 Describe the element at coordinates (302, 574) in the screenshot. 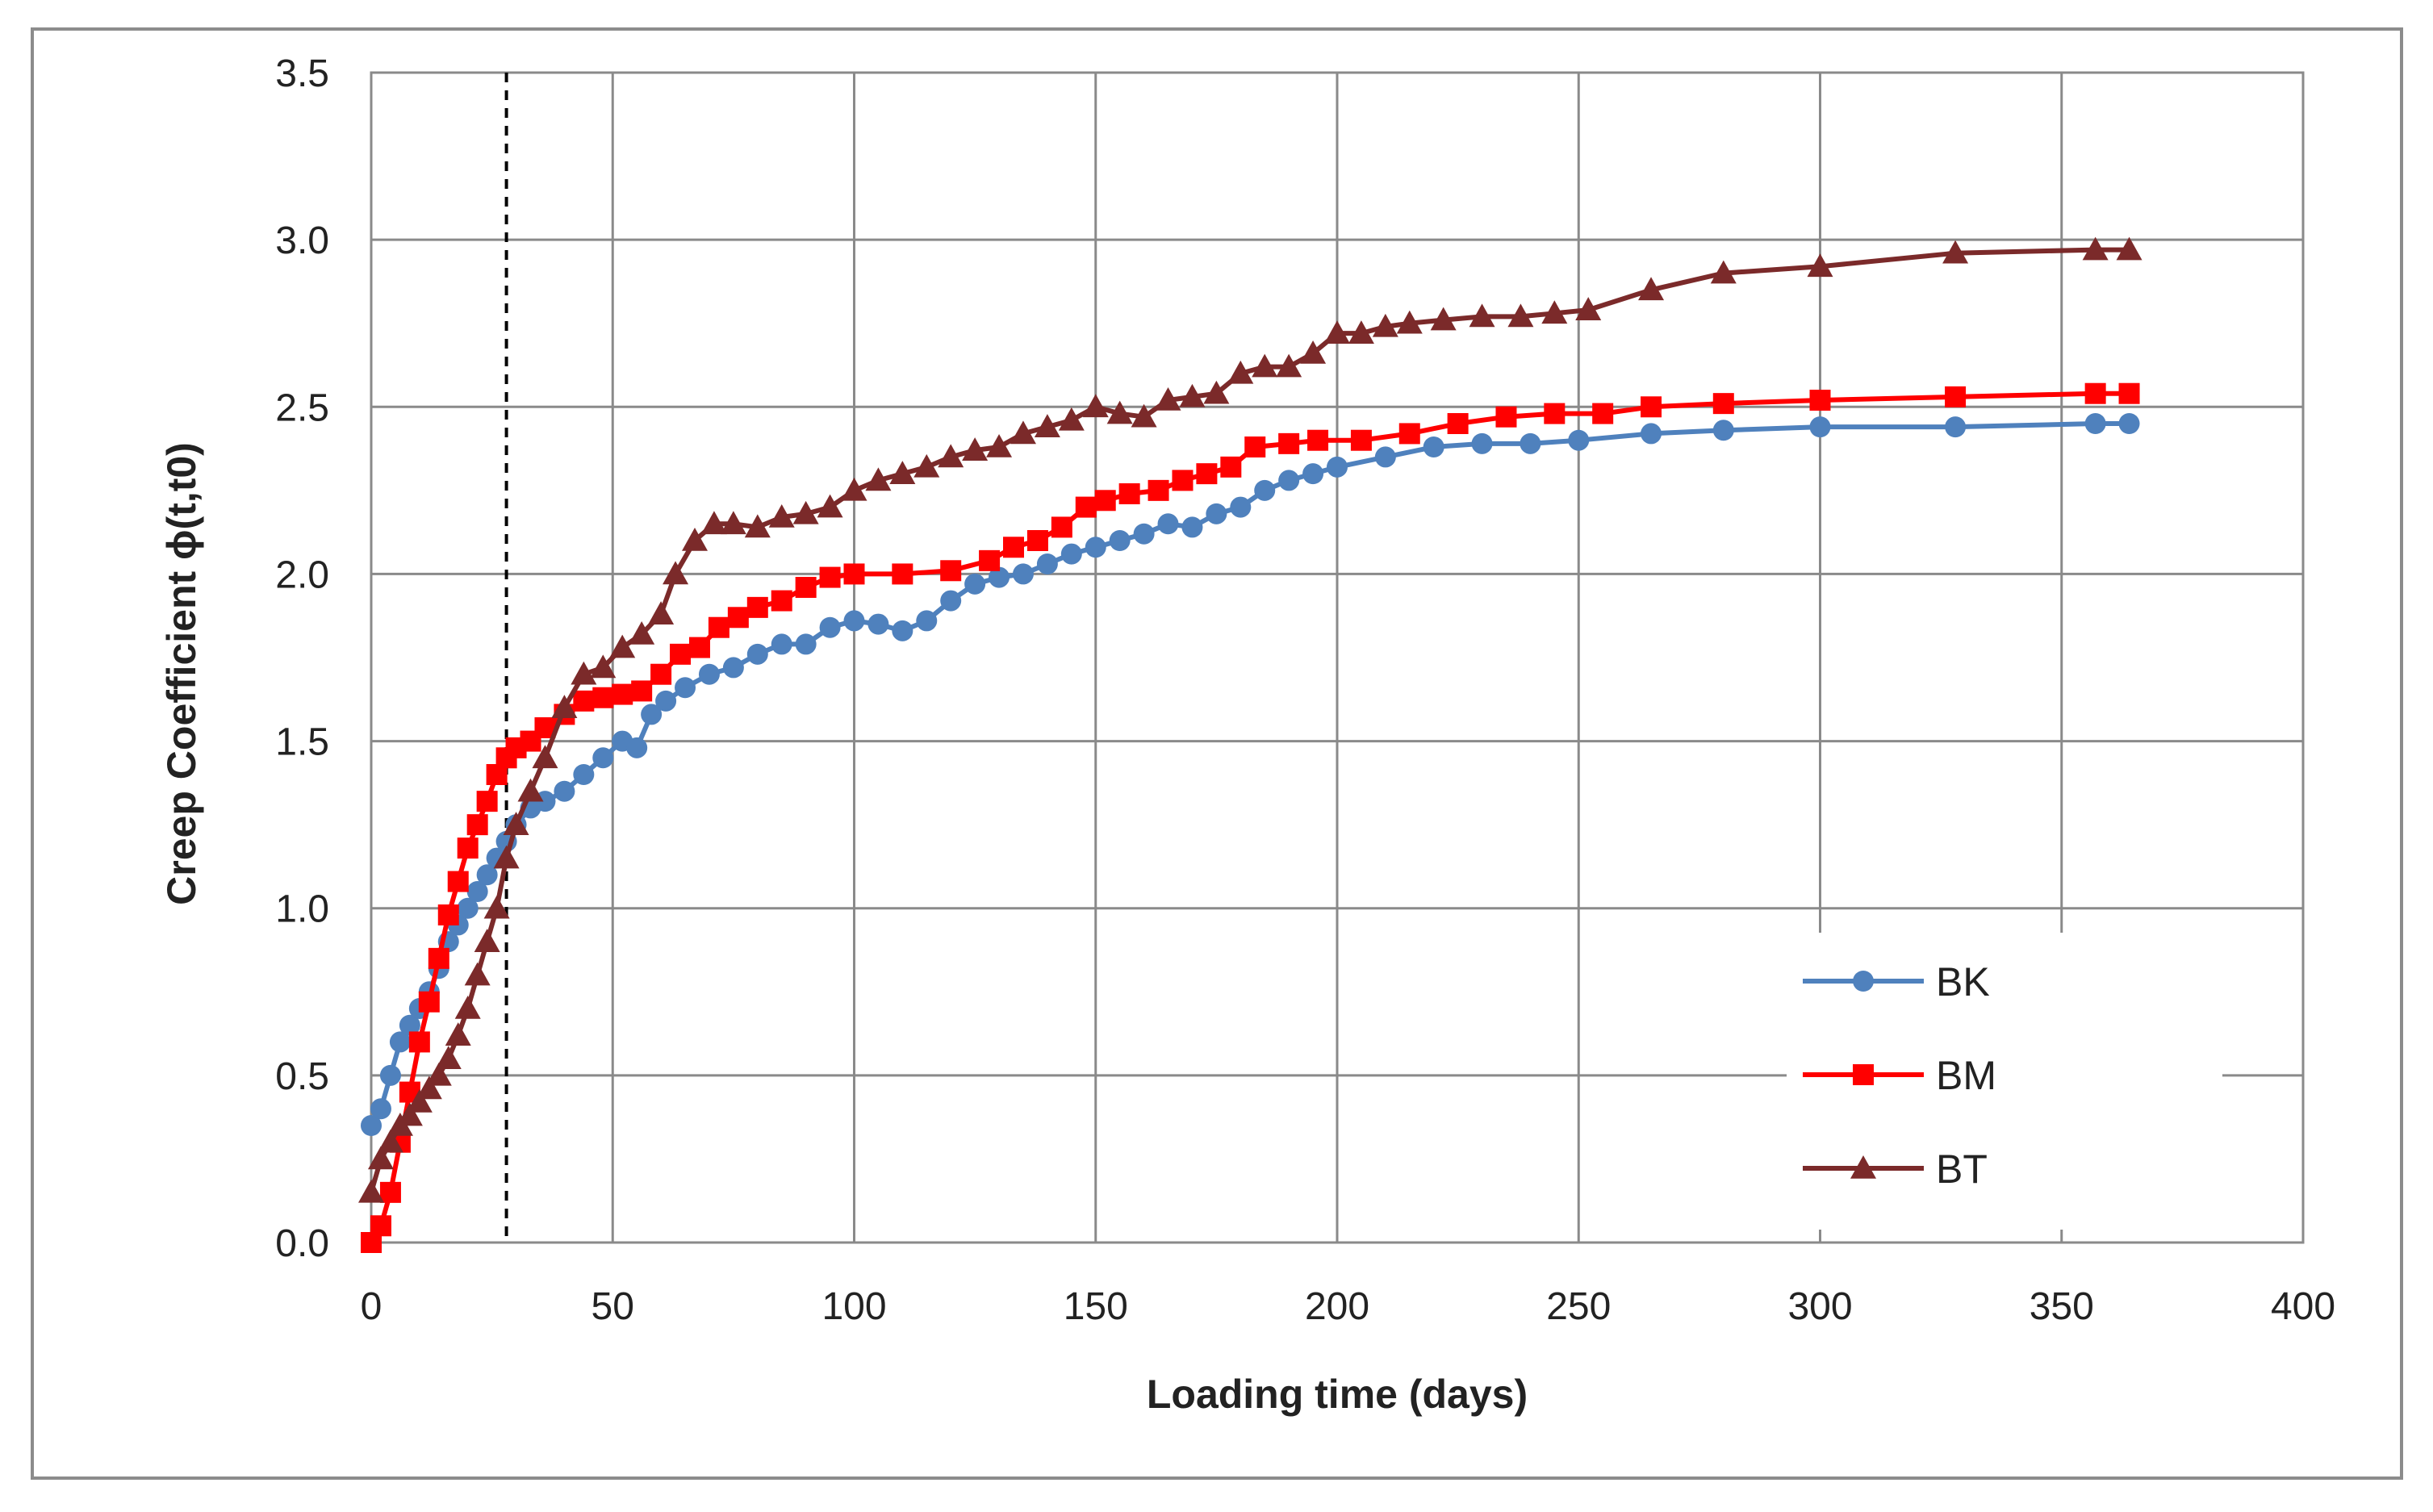

I see `y-tick-label: 2.0` at that location.